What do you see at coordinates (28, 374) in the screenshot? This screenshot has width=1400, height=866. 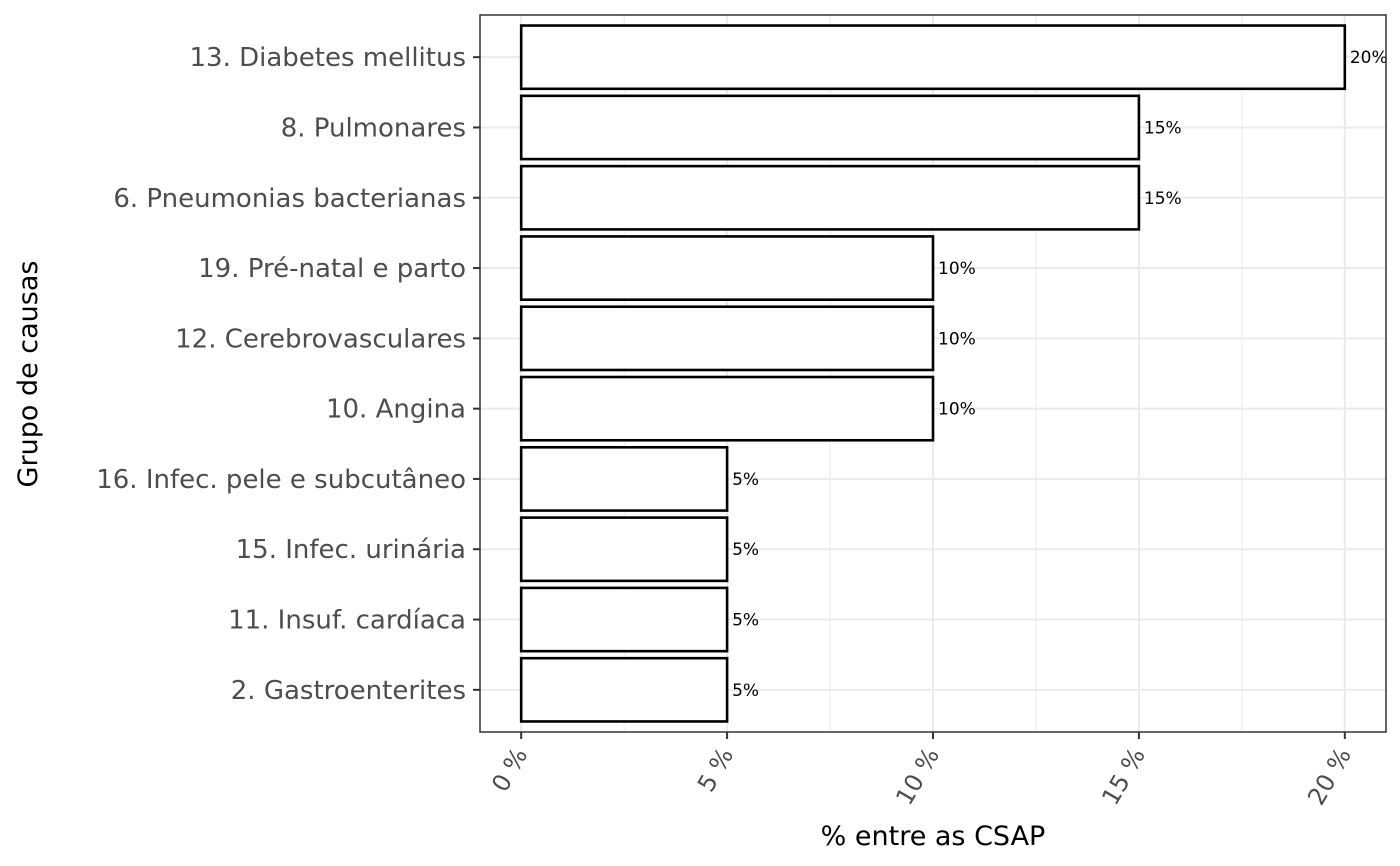 I see `y-axis-title: Grupo de causas` at bounding box center [28, 374].